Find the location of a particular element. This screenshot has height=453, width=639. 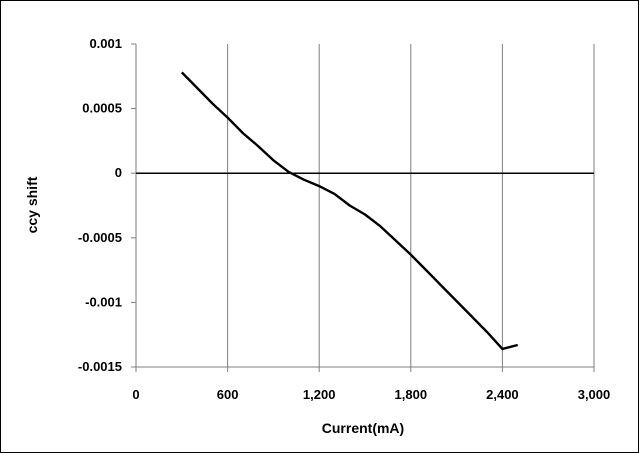

x-tick-label: 2,400 is located at coordinates (502, 394).